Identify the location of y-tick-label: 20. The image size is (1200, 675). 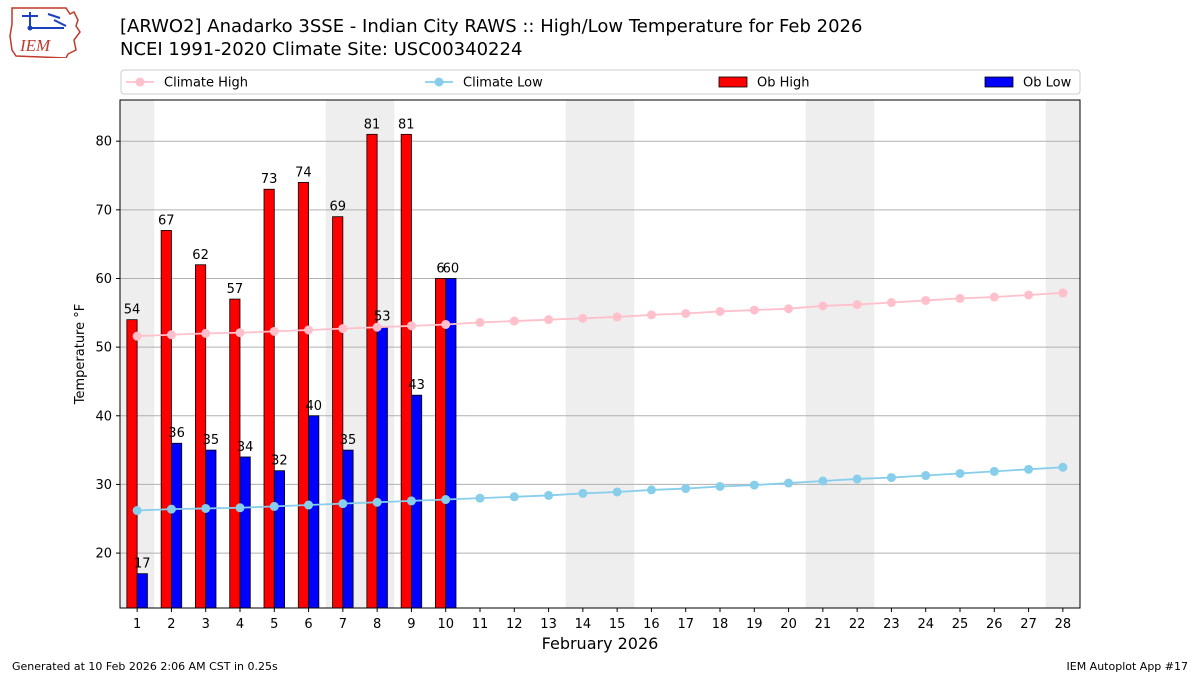
(103, 554).